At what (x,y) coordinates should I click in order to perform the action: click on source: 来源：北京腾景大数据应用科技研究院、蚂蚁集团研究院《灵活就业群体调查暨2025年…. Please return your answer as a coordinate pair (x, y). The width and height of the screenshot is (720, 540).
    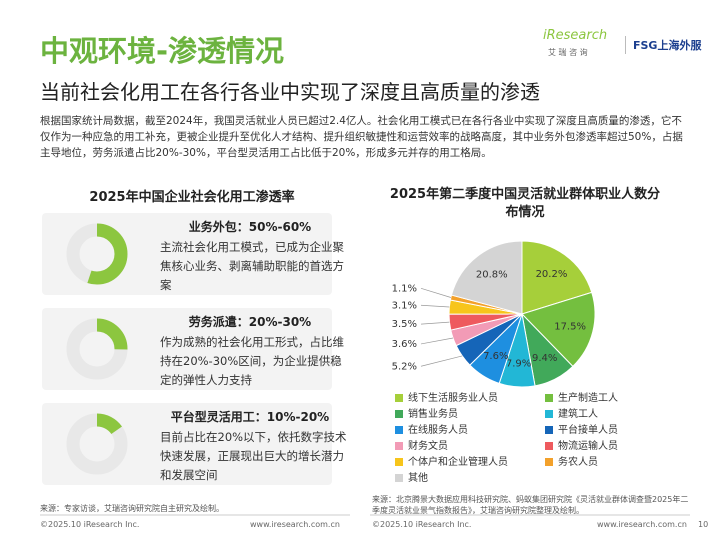
    Looking at the image, I should click on (530, 505).